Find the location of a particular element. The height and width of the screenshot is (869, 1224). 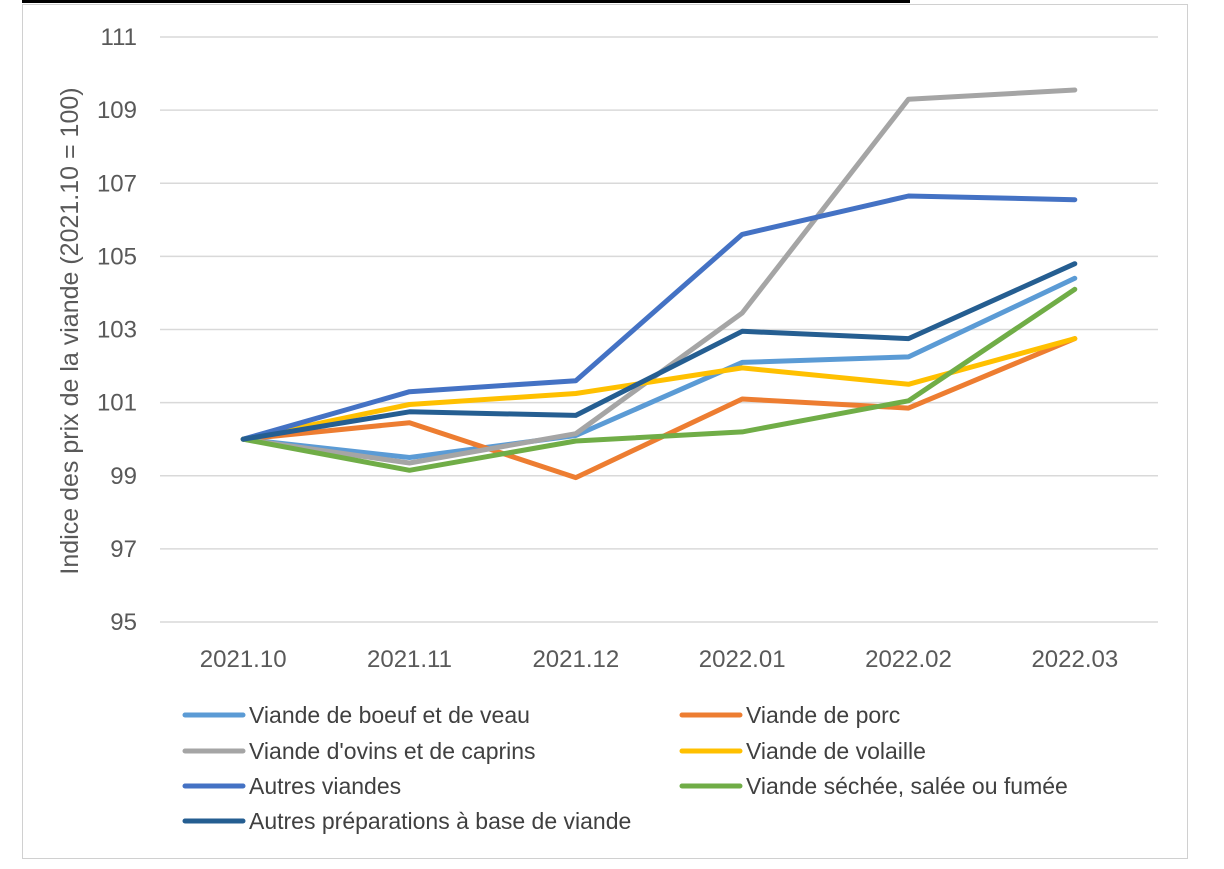

y-tick-label: 95 is located at coordinates (123, 622).